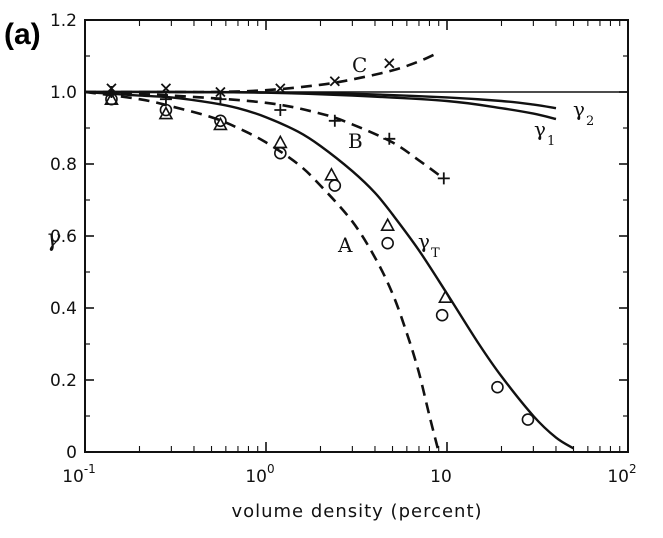  Describe the element at coordinates (465, 157) in the screenshot. I see `curve-labels: C B A γT γ1 γ2` at that location.